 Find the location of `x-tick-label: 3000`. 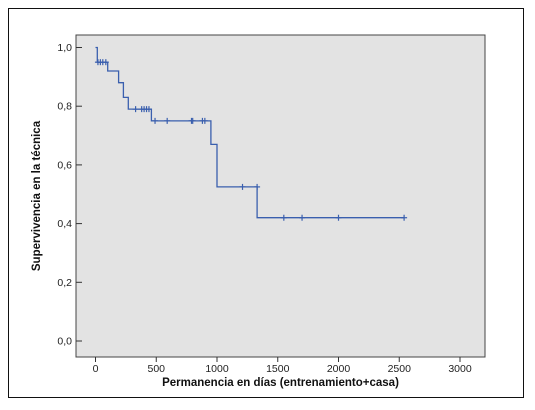

x-tick-label: 3000 is located at coordinates (460, 369).